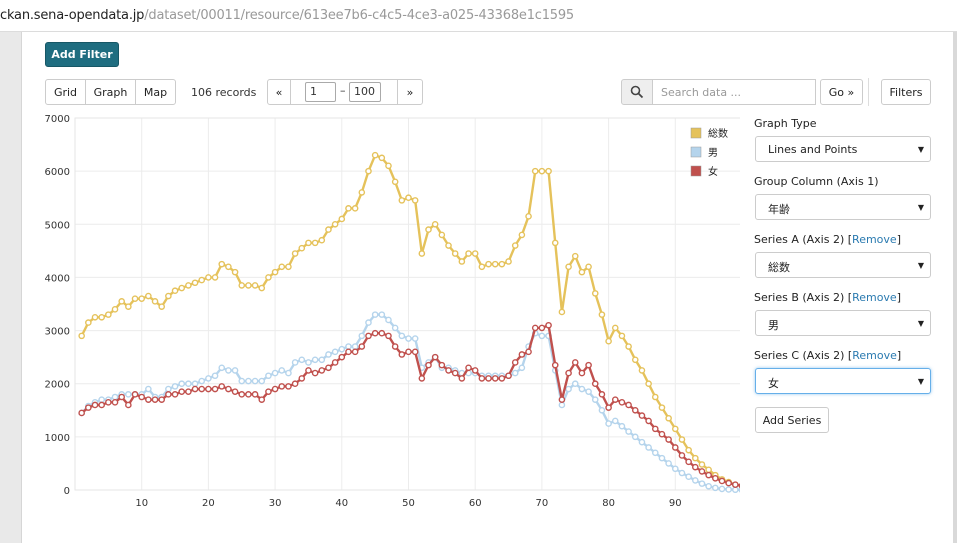 This screenshot has width=957, height=543. I want to click on go-button: Go », so click(841, 92).